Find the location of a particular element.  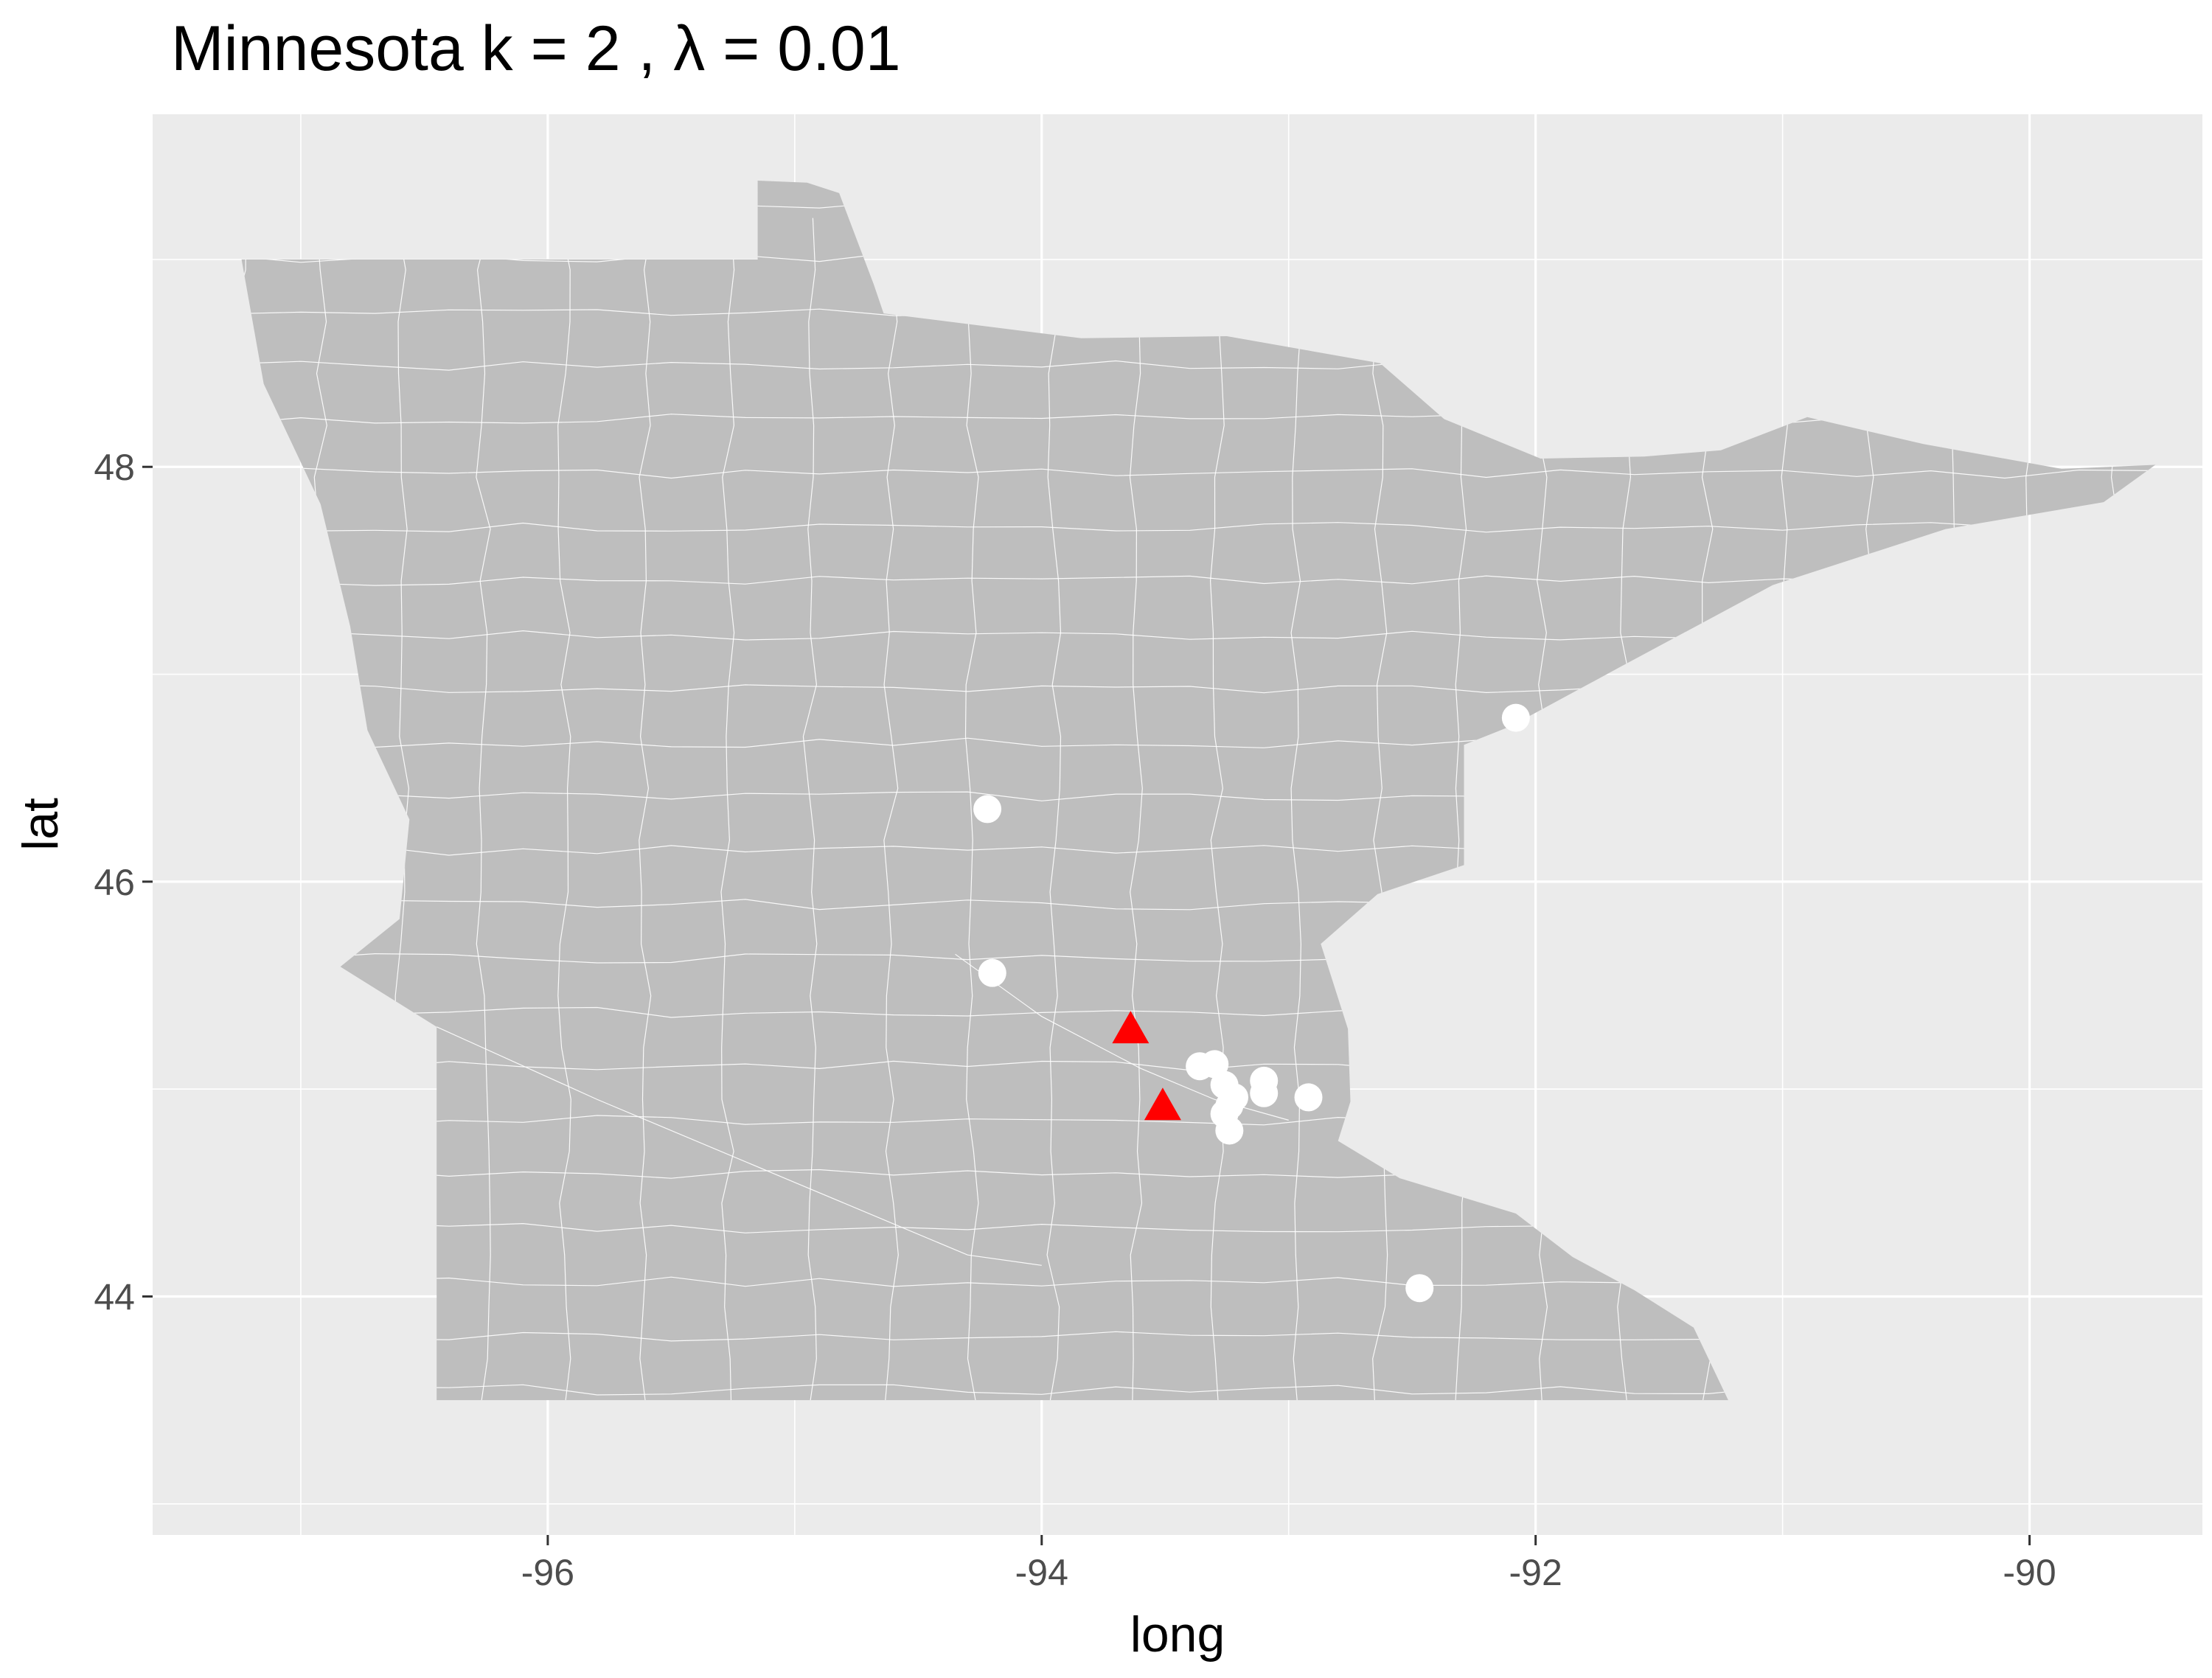

data-points is located at coordinates (1251, 1003).